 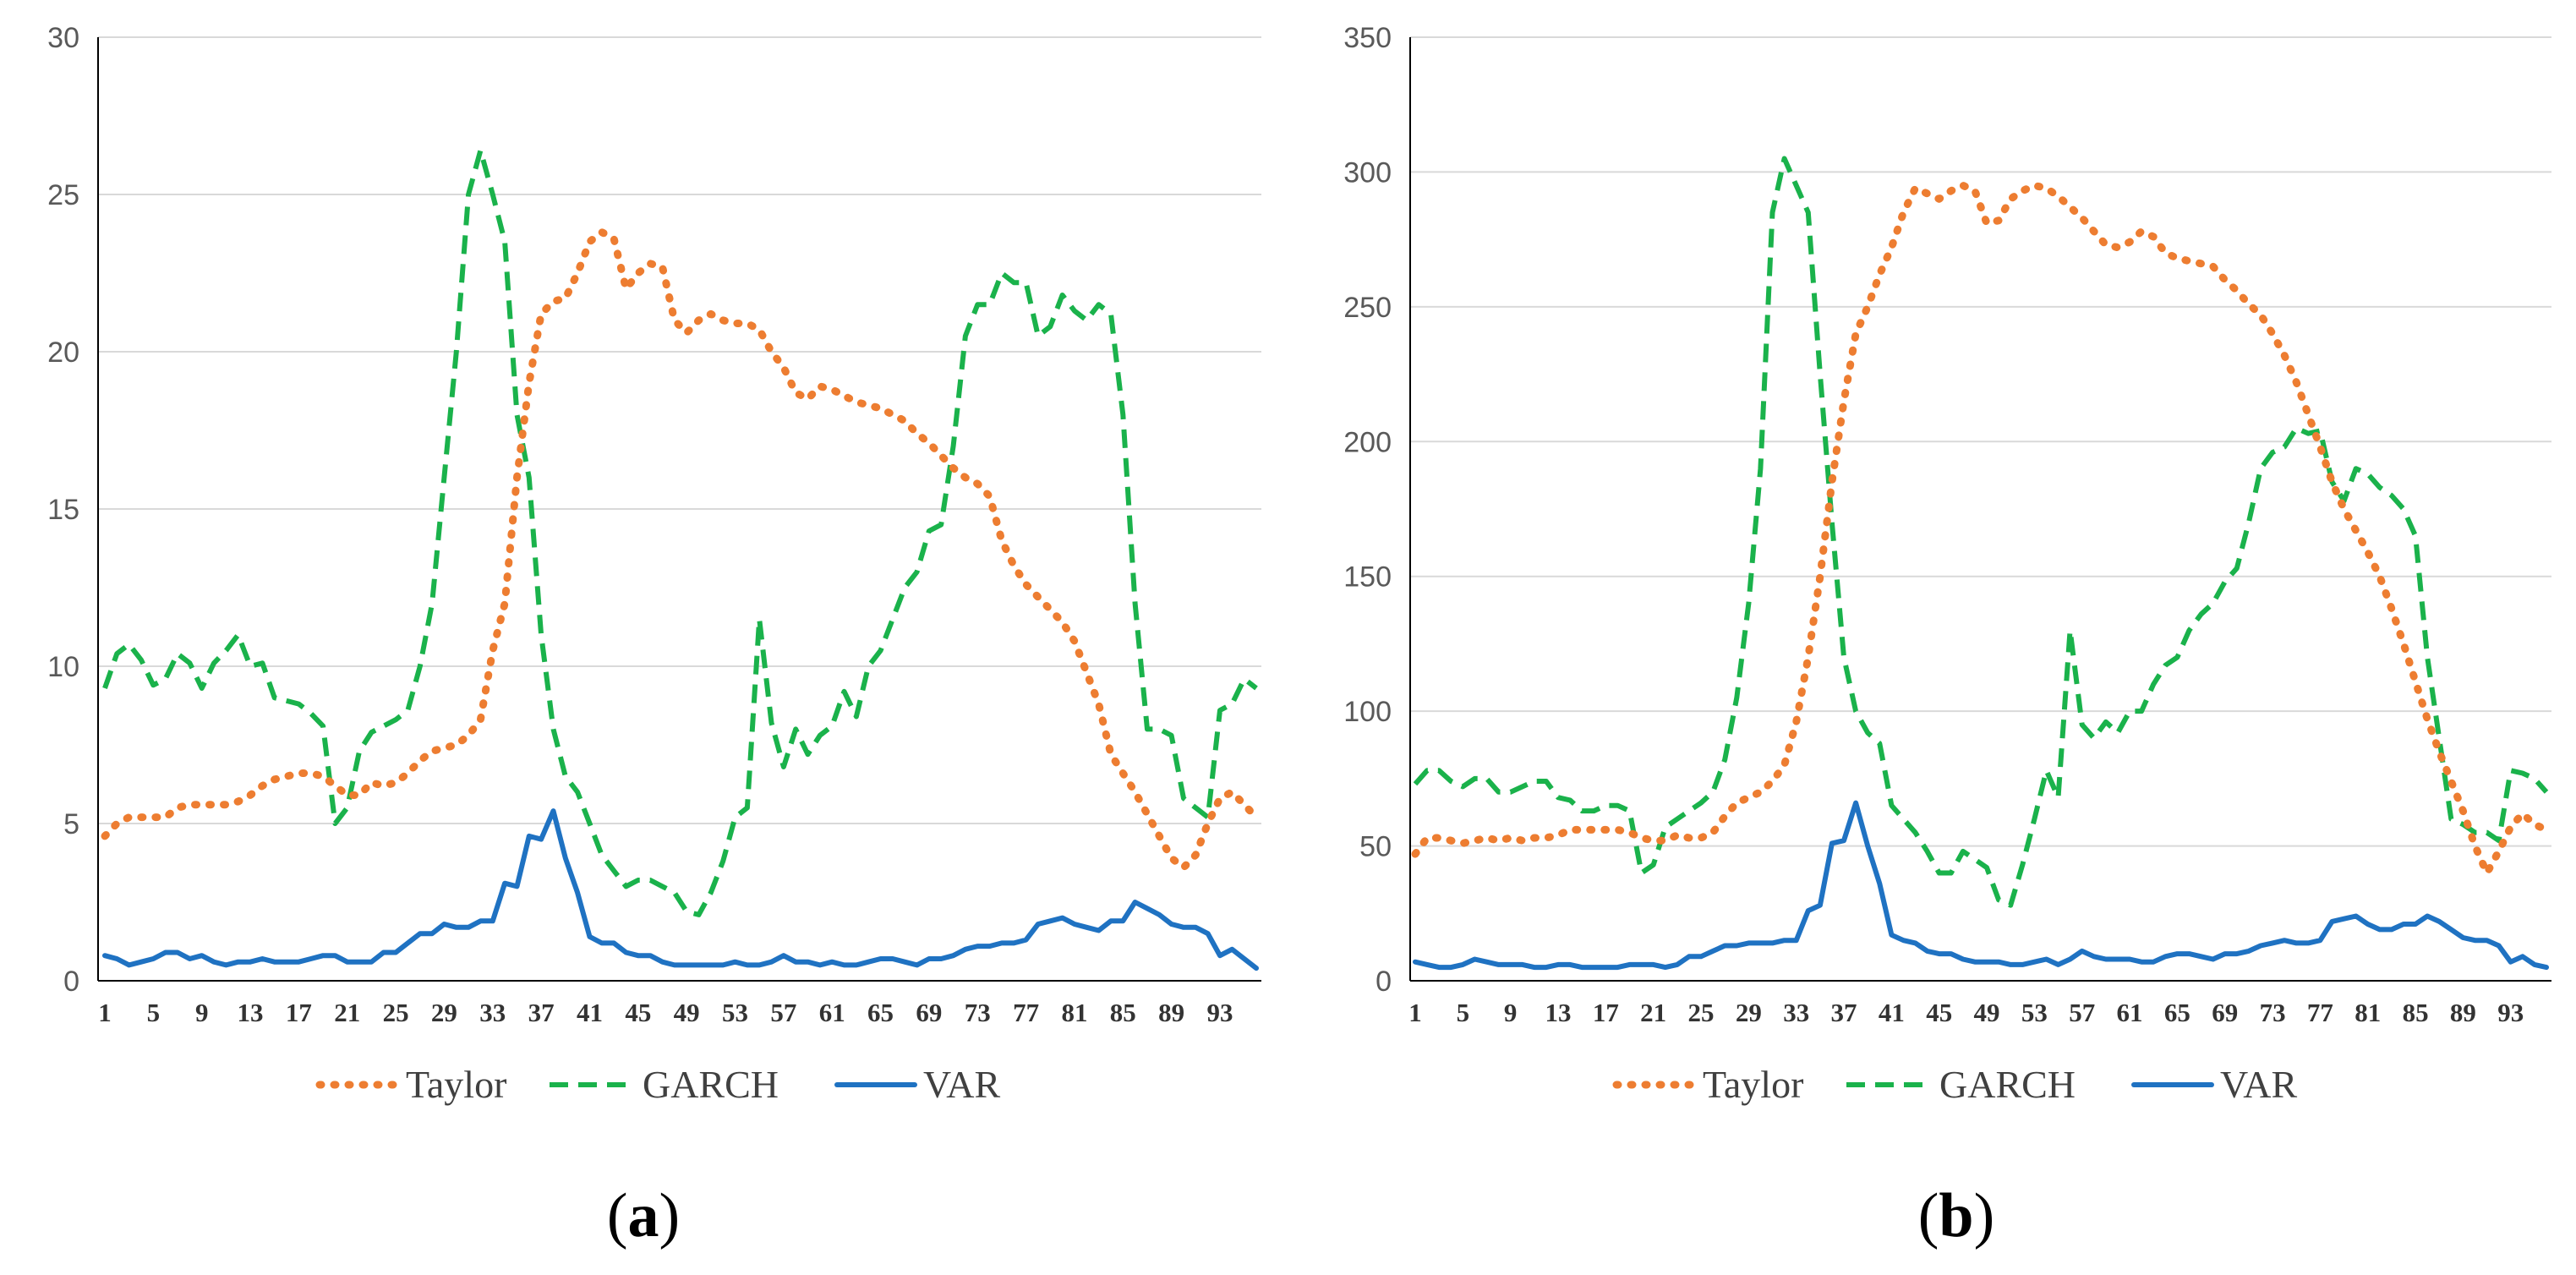 I want to click on panel-label-b: (b), so click(x=1956, y=1215).